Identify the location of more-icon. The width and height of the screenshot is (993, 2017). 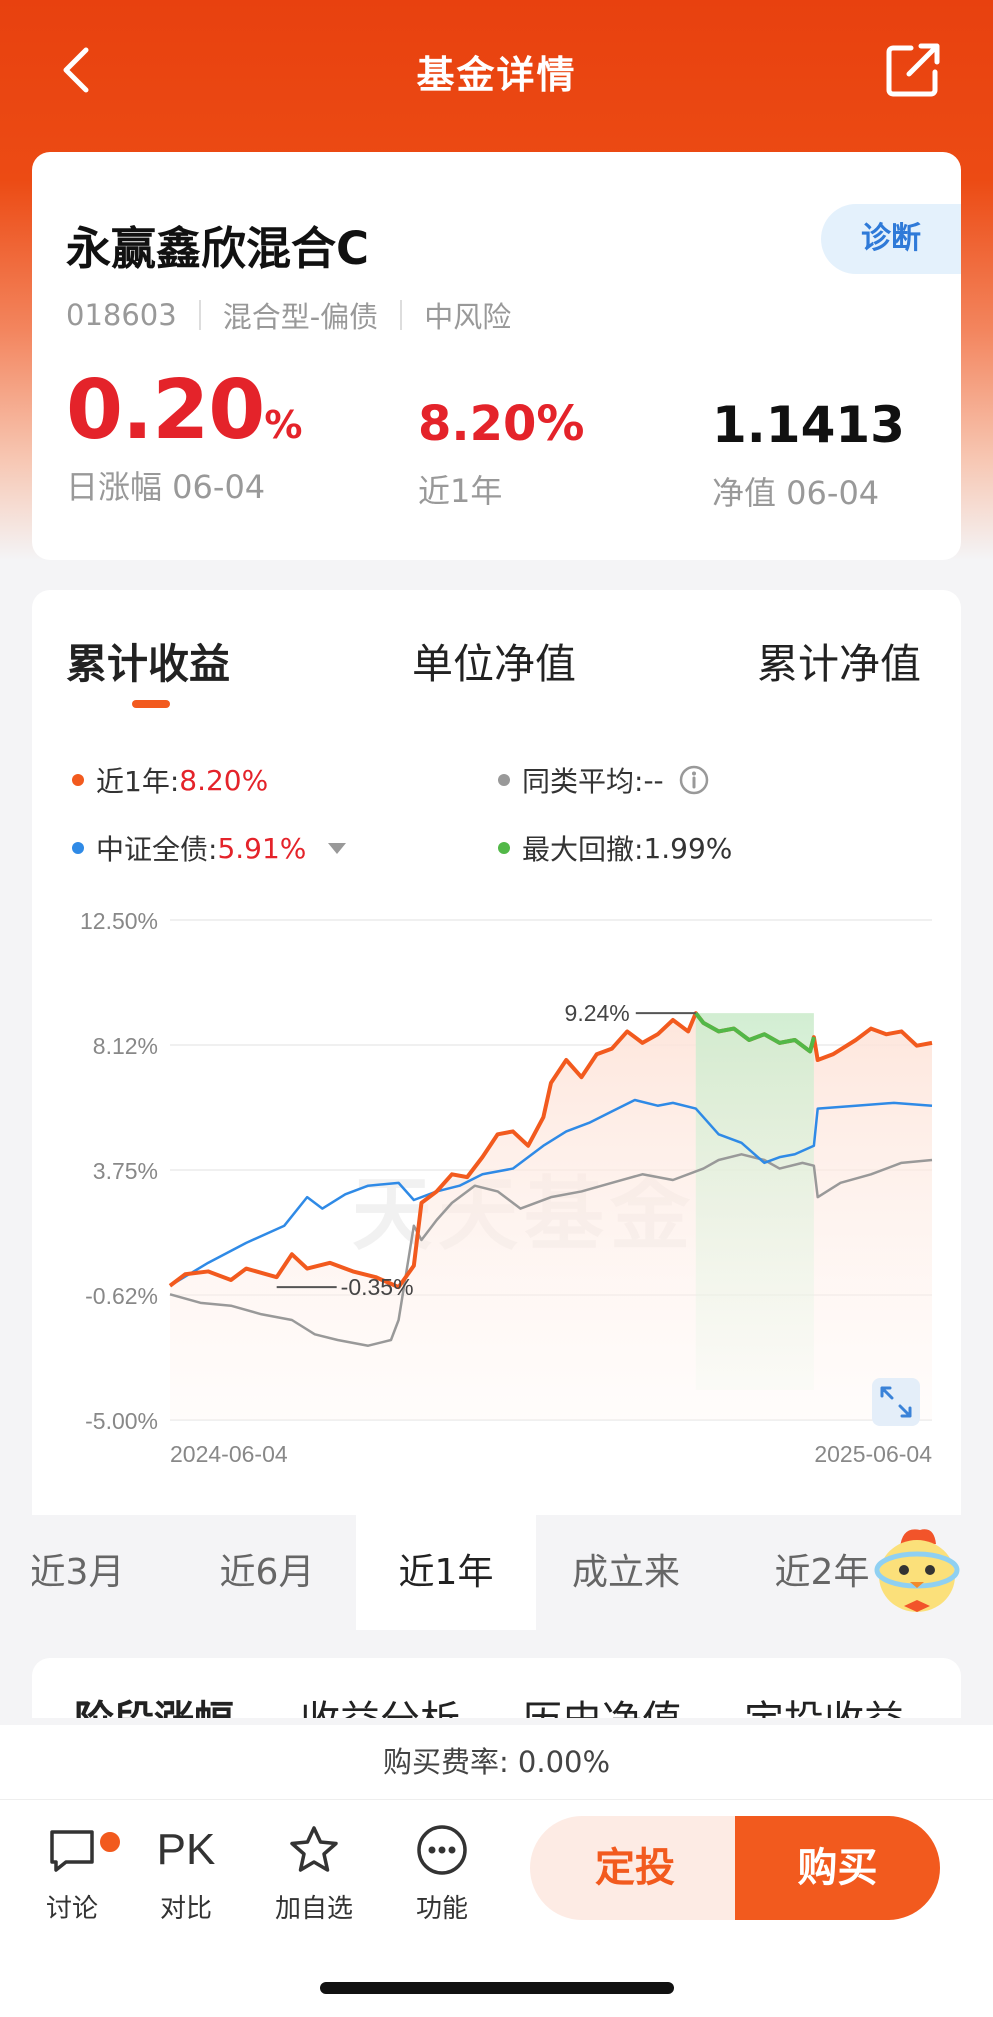
(442, 1850).